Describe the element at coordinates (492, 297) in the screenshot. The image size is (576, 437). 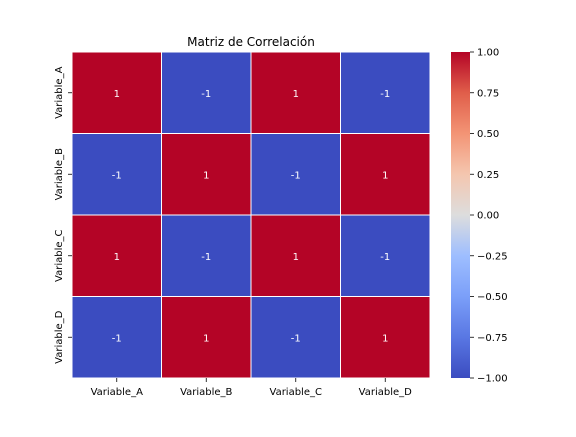
I see `colorbar-tick-label: −0.50` at that location.